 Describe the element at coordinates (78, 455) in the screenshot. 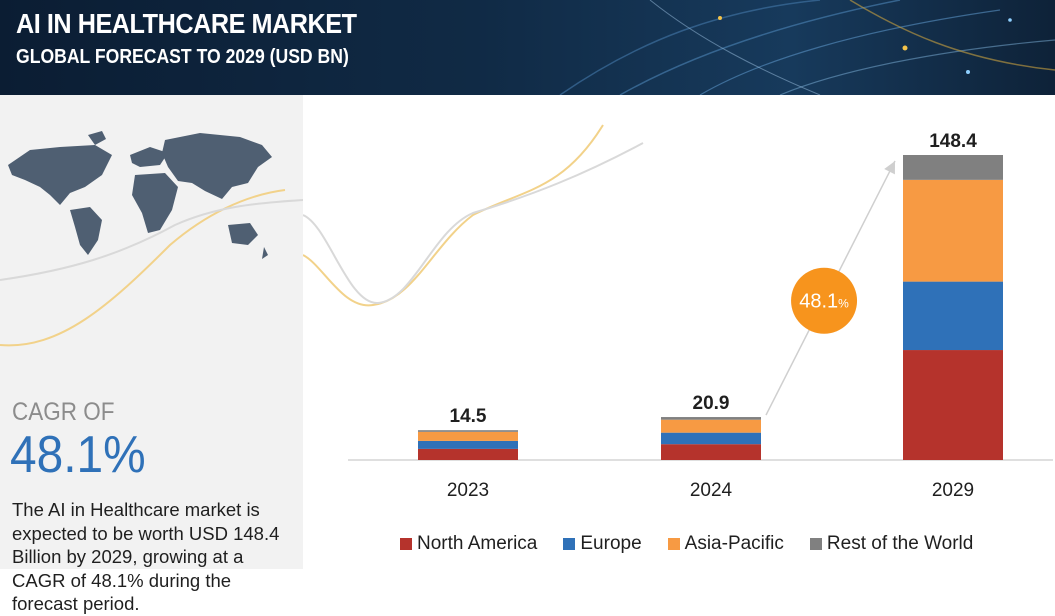

I see `cagr-value: 48.1%` at that location.